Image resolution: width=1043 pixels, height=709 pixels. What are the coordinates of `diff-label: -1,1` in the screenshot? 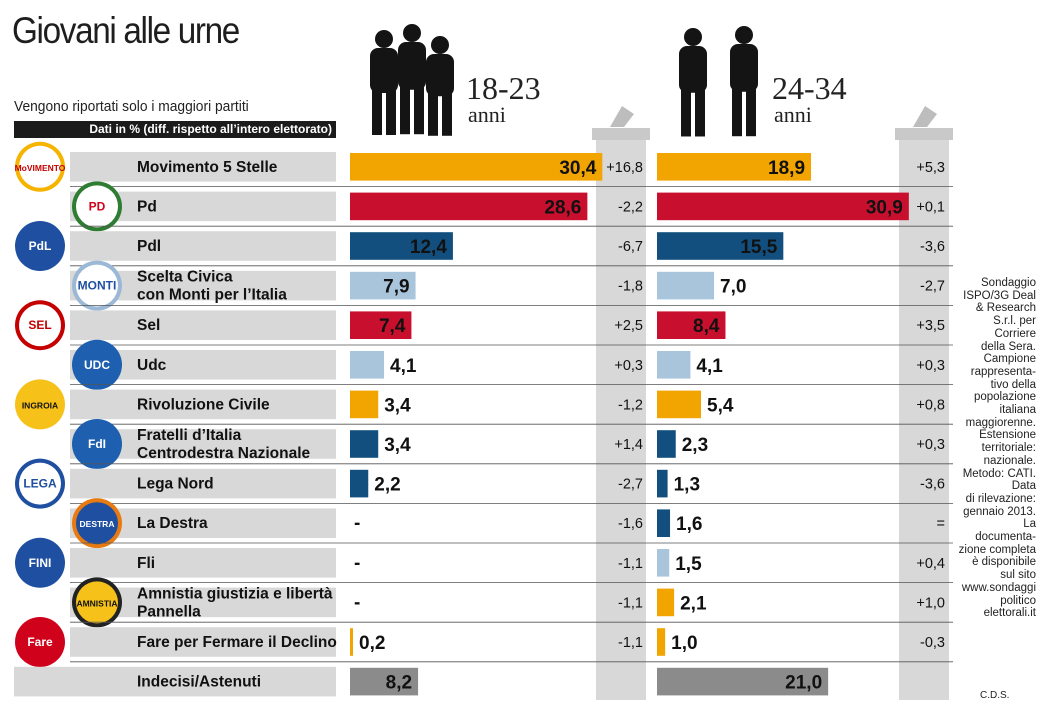 It's located at (630, 564).